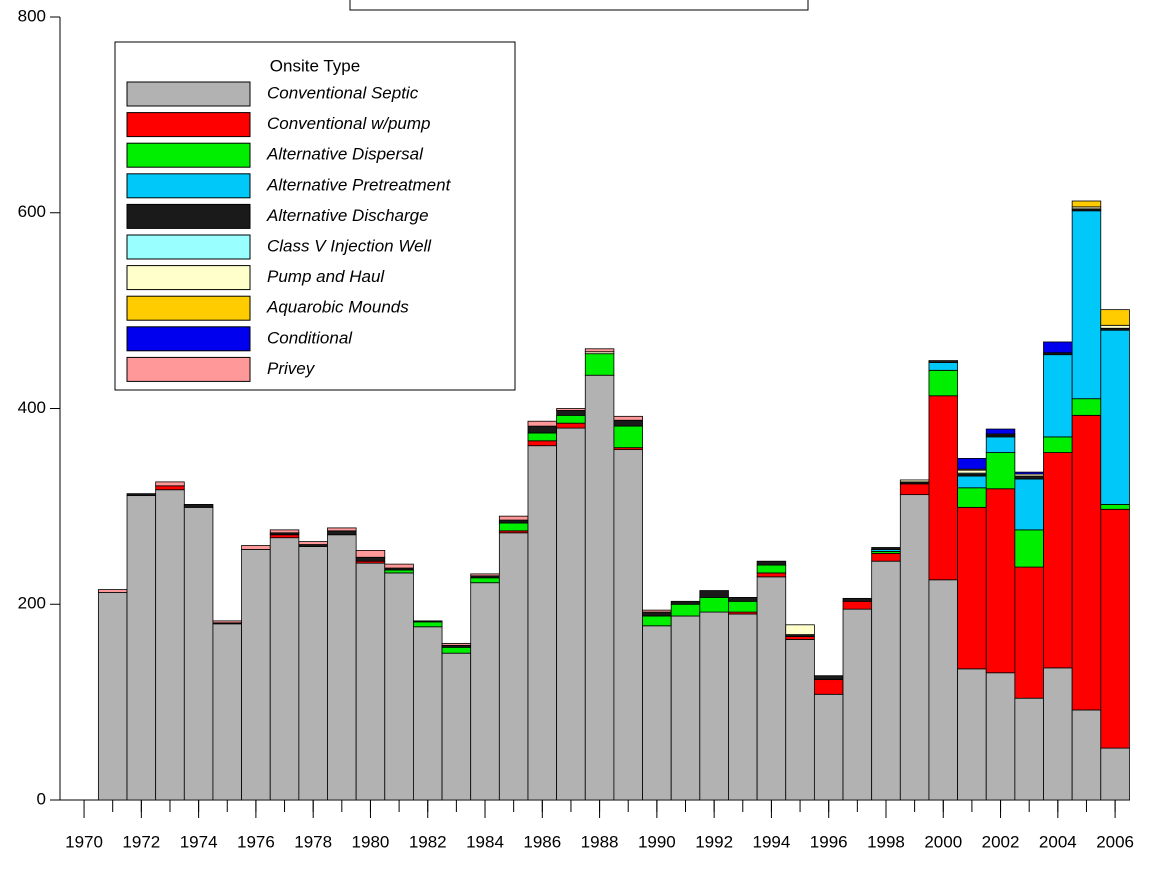 The width and height of the screenshot is (1161, 870). I want to click on x-tick-label: 1974, so click(199, 841).